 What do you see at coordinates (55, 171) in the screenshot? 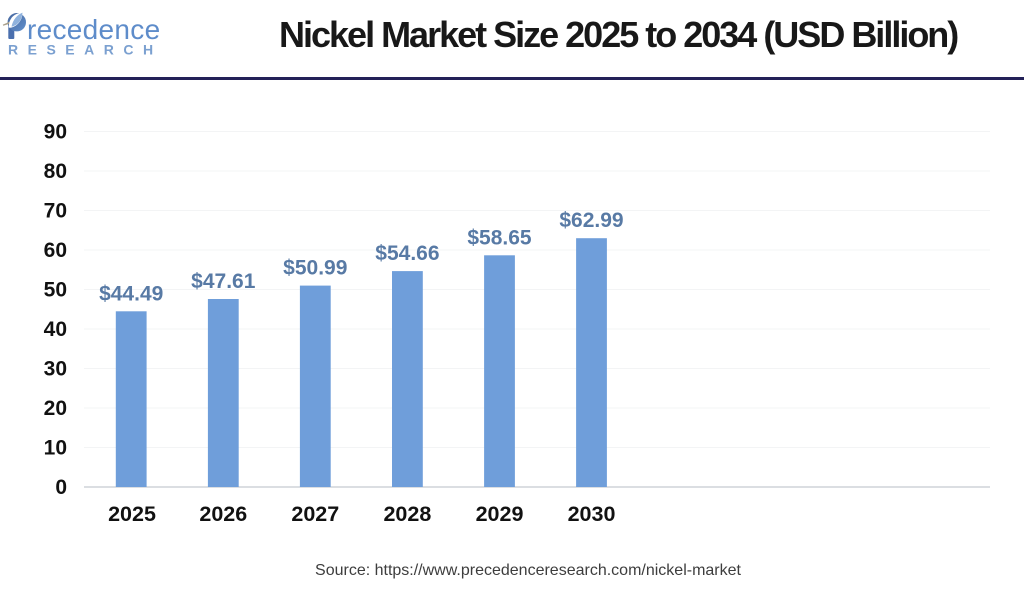
I see `svg-text: 80` at bounding box center [55, 171].